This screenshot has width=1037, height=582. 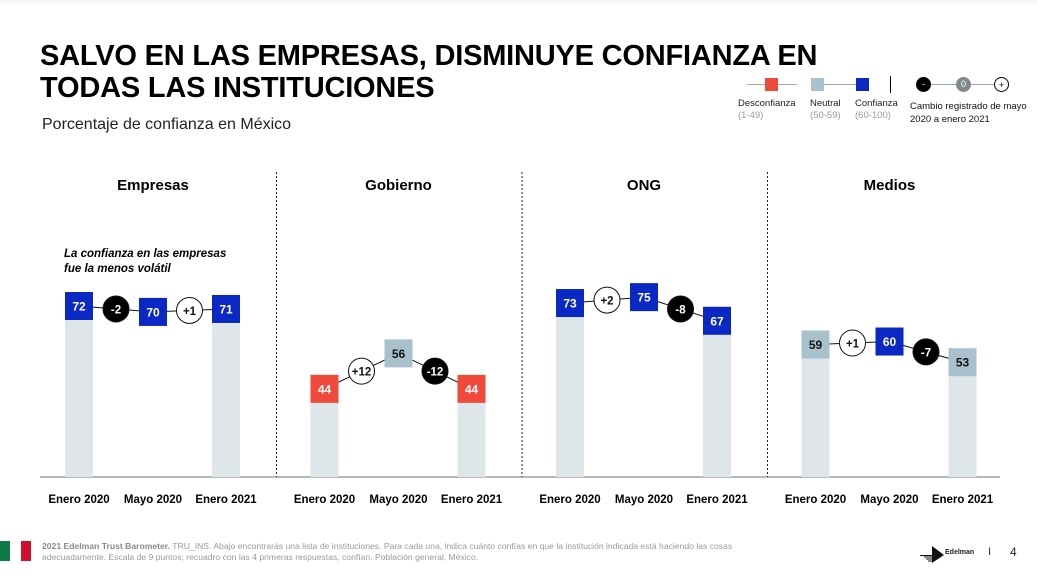 I want to click on panel-annotation: La confianza en las empresas, so click(x=145, y=254).